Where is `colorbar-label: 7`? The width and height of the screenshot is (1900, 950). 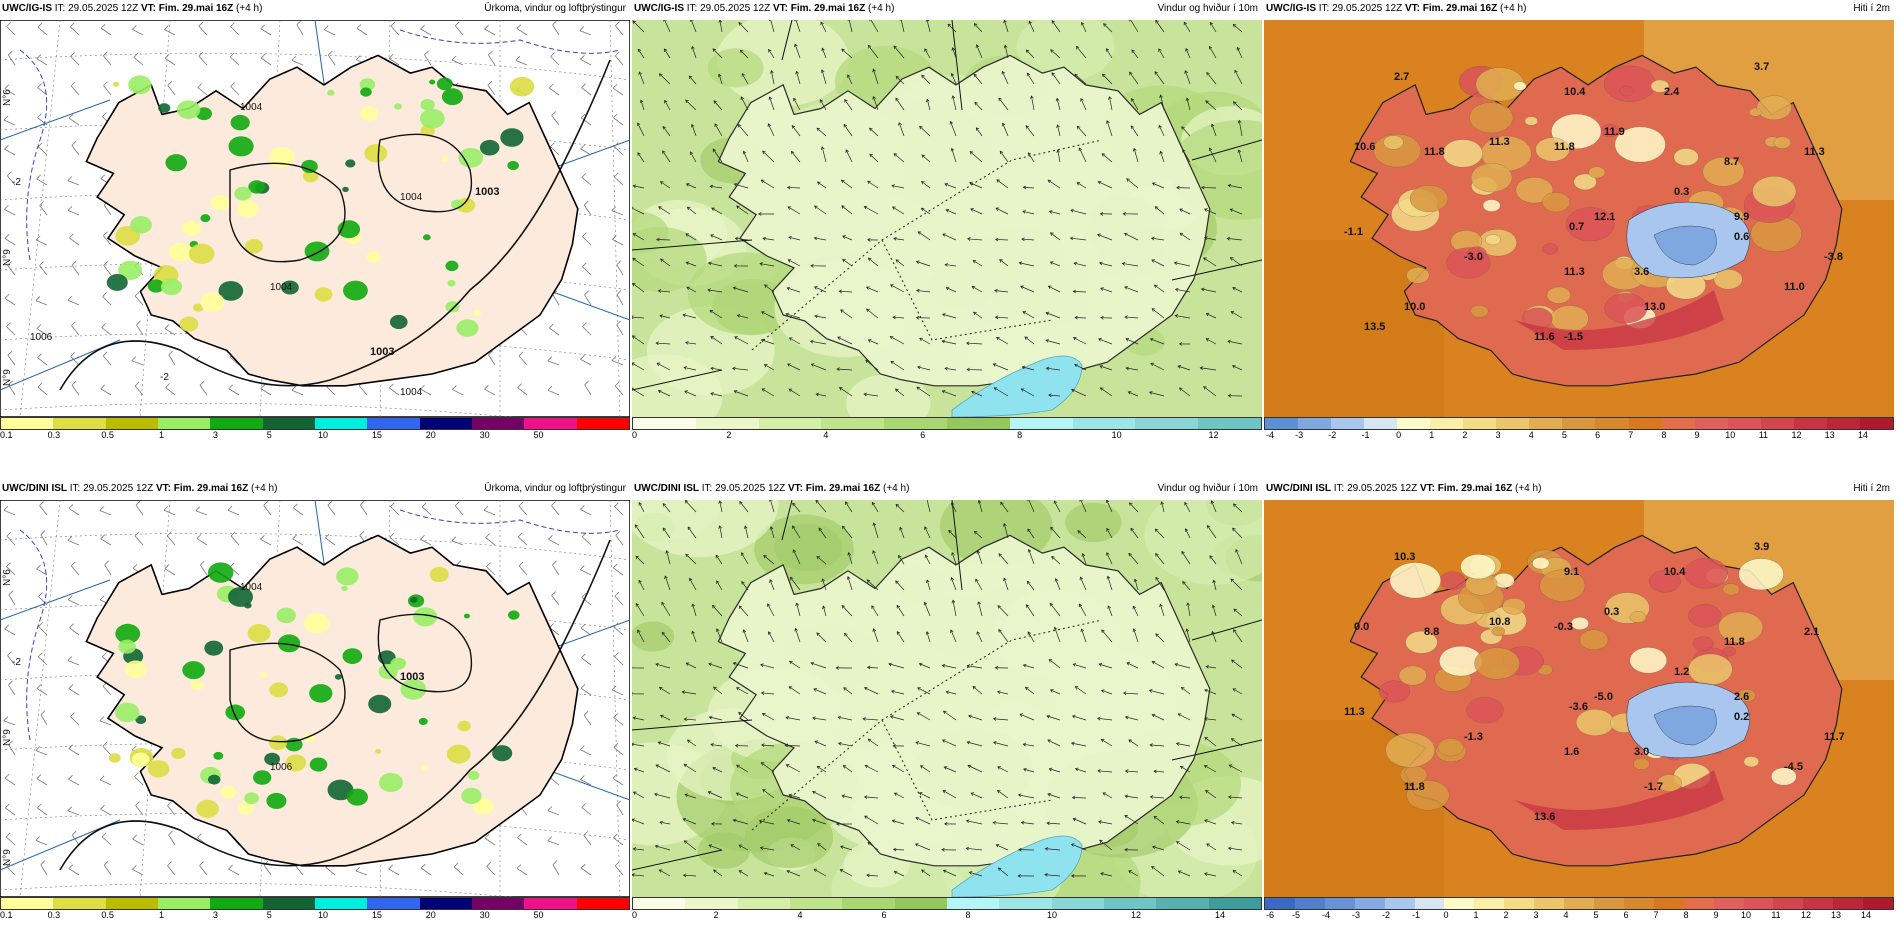
colorbar-label: 7 is located at coordinates (1631, 435).